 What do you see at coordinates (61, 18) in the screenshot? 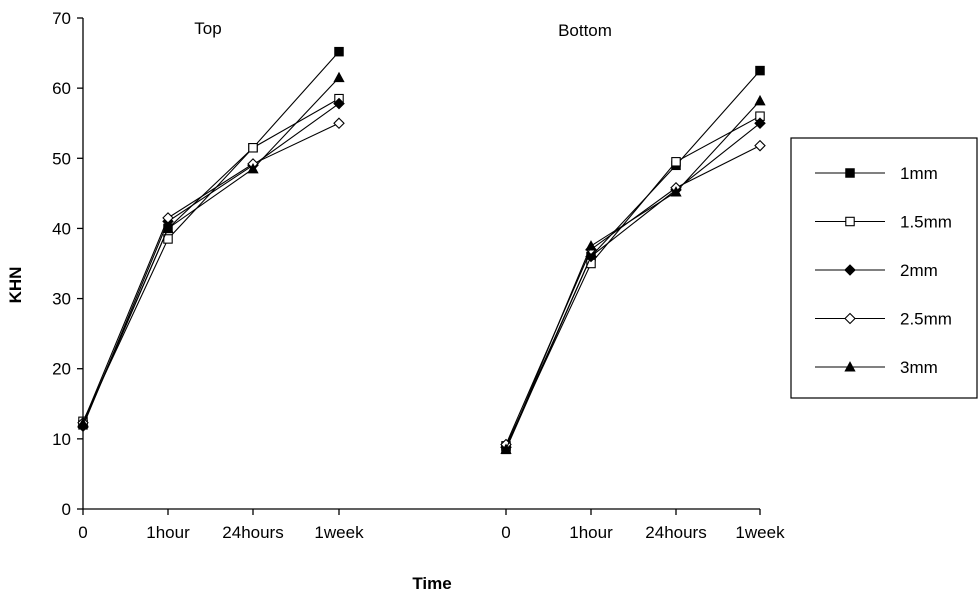
I see `y-tick-label: 70` at bounding box center [61, 18].